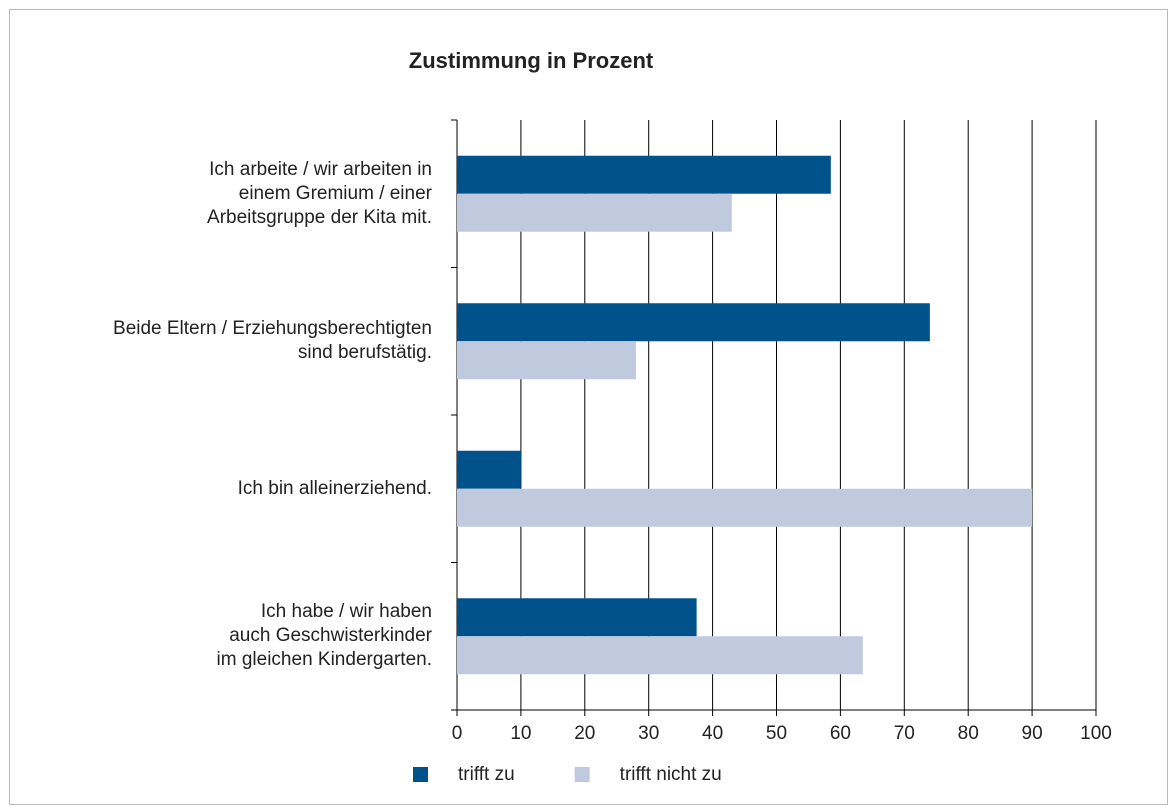  I want to click on x-tick-label: 50, so click(776, 733).